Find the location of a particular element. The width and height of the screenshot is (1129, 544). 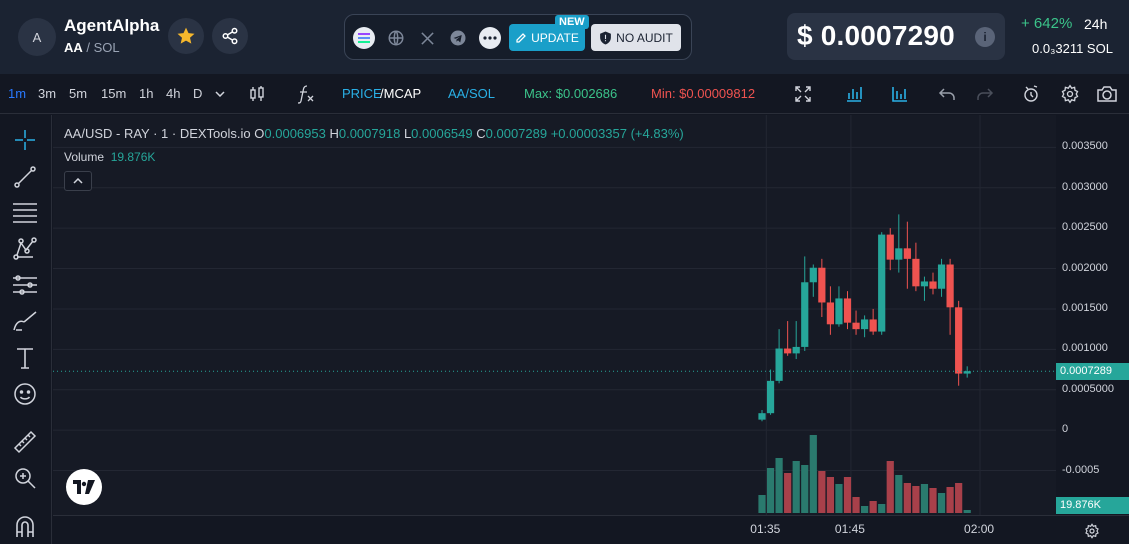

fullscreen-icon is located at coordinates (803, 94).